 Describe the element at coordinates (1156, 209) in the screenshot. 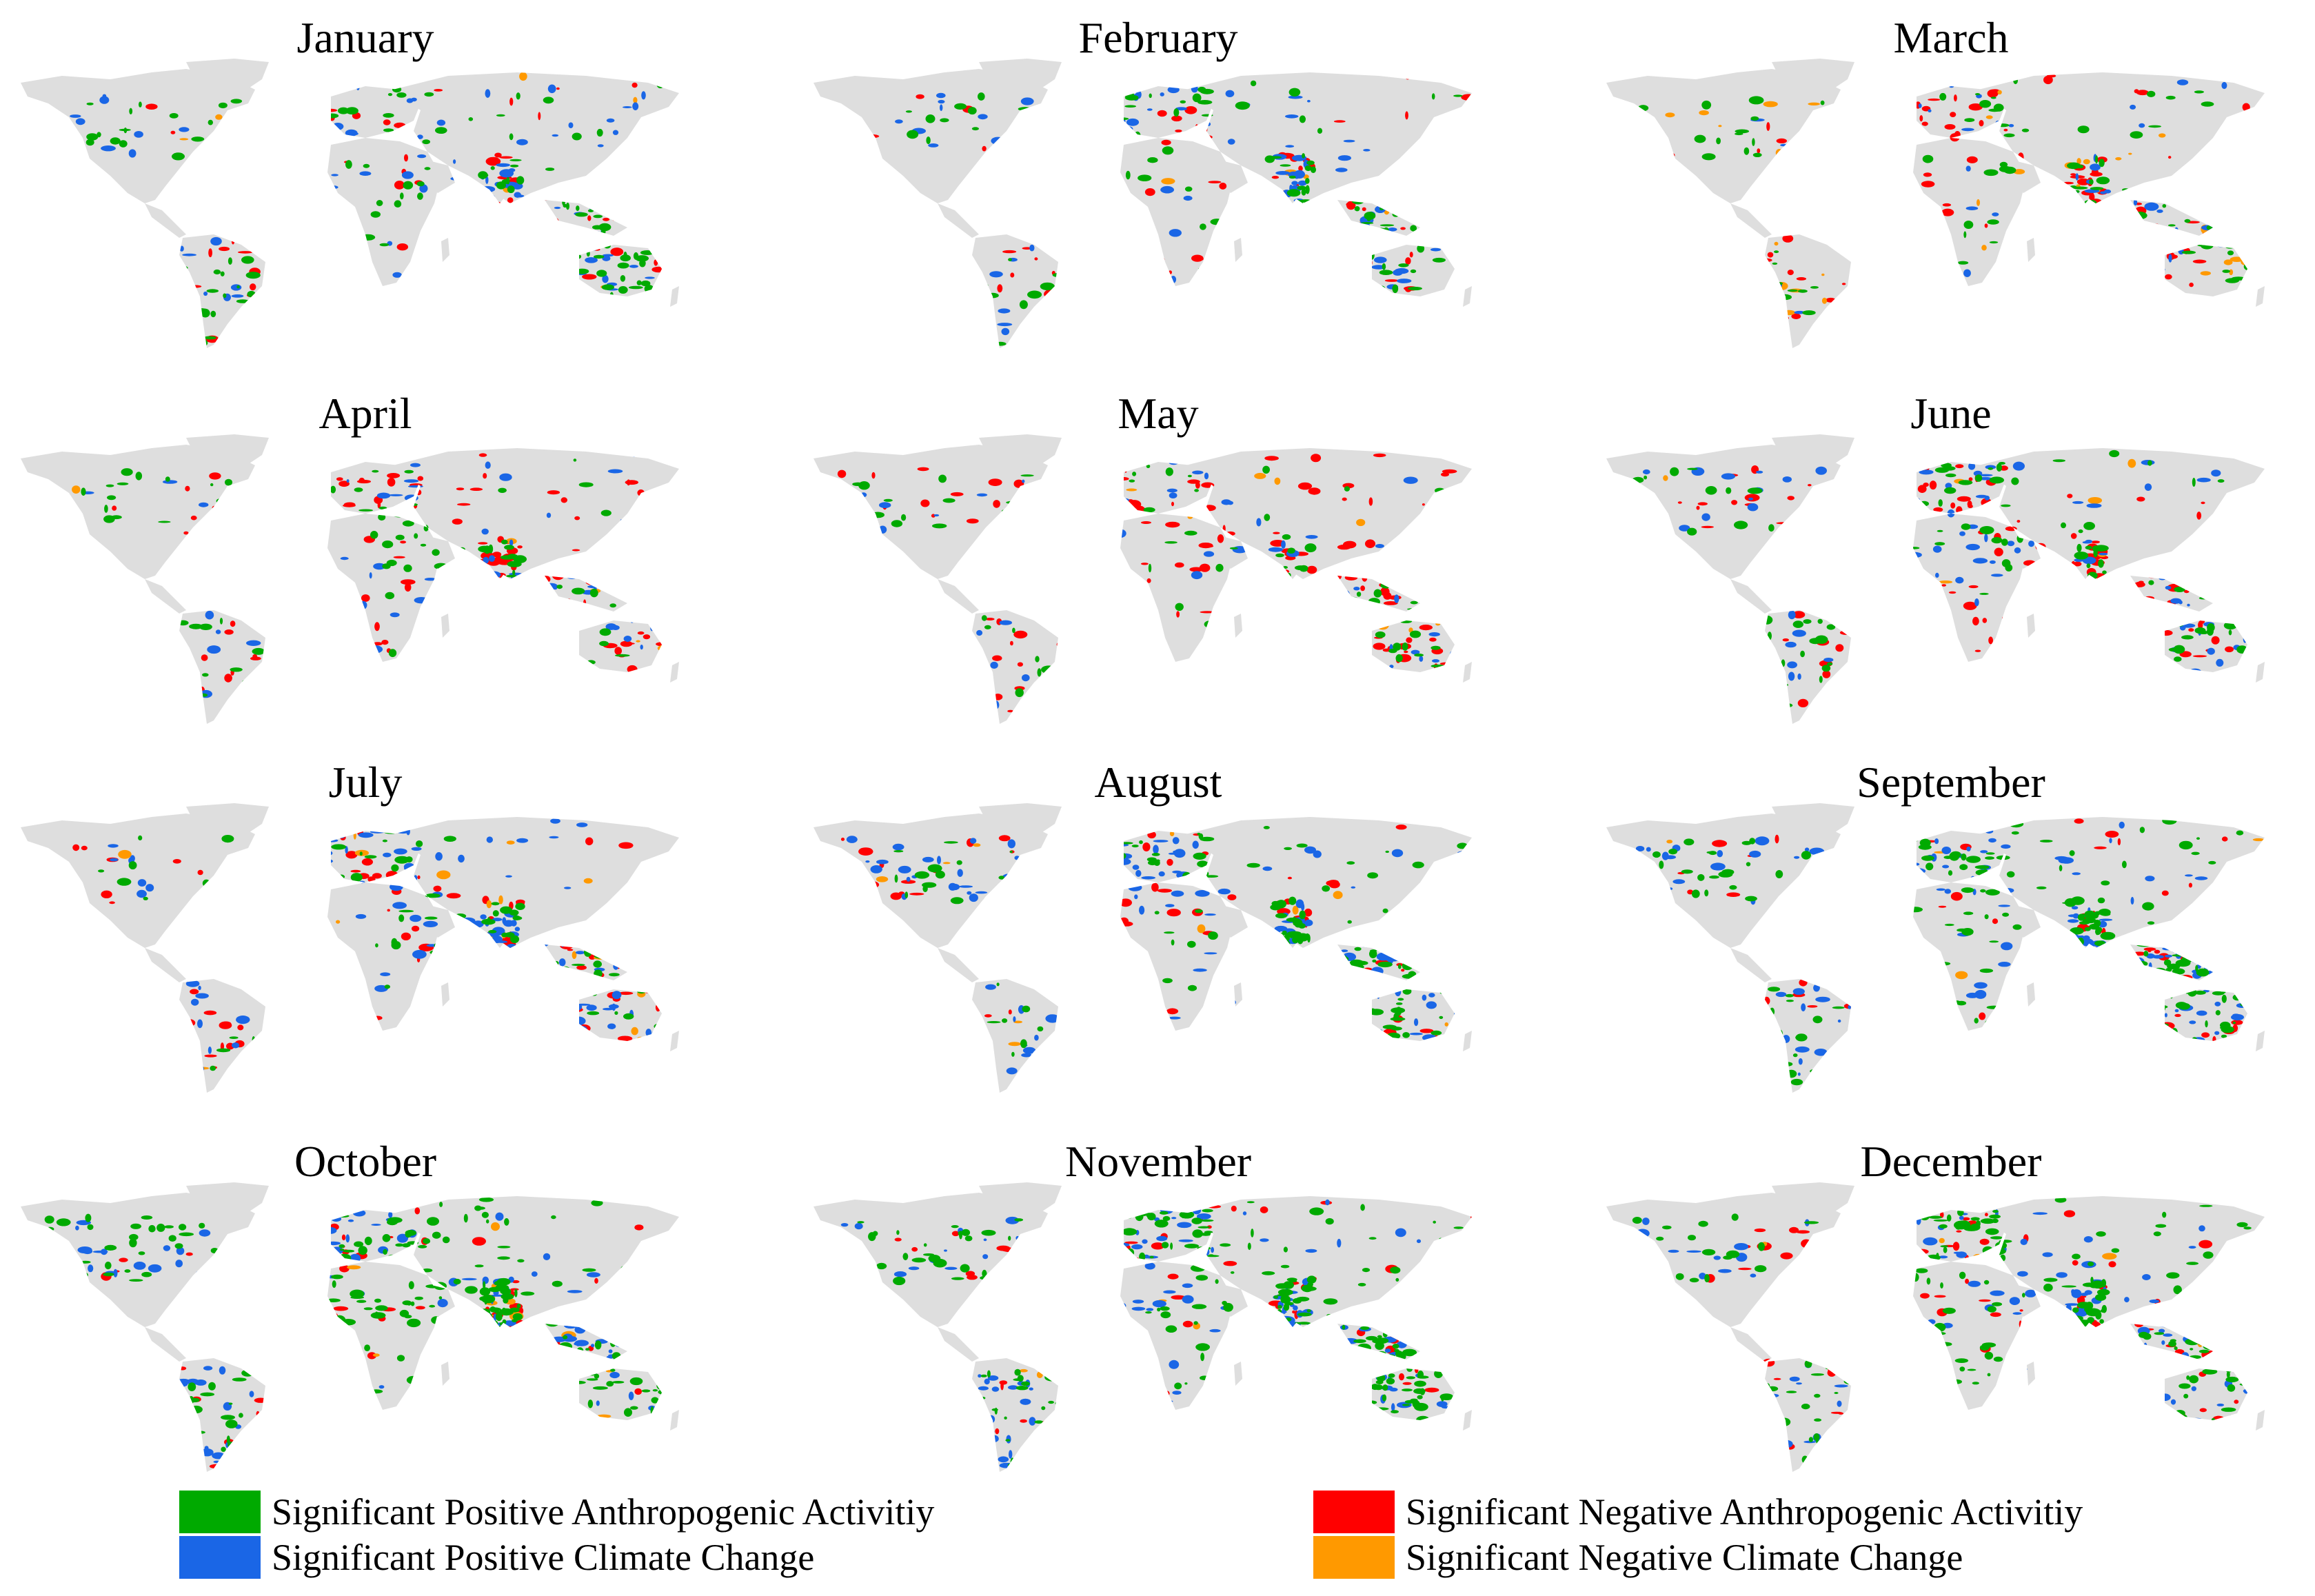

I see `significance-overlay` at that location.